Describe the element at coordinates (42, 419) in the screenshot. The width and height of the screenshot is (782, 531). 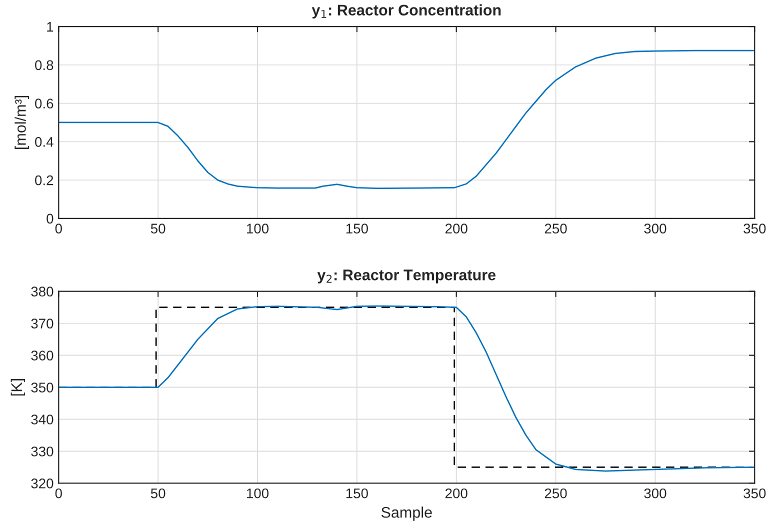
I see `y-tick-label: 340` at that location.